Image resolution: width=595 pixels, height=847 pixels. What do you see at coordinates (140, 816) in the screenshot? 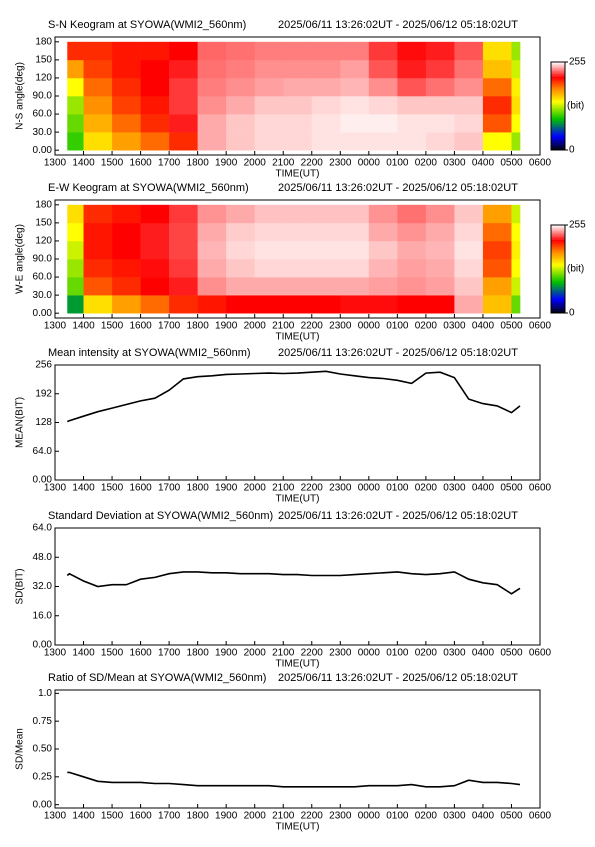
I see `x-tick-label: 1600` at bounding box center [140, 816].